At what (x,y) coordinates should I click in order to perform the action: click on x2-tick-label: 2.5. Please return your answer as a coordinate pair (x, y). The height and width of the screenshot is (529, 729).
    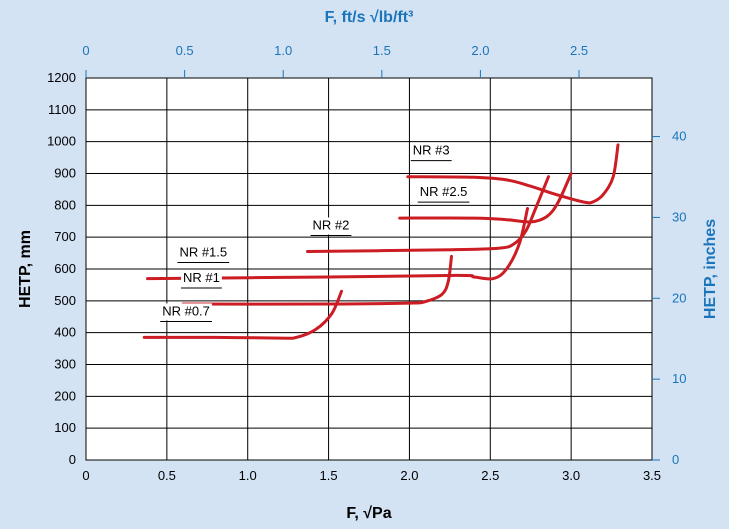
    Looking at the image, I should click on (579, 50).